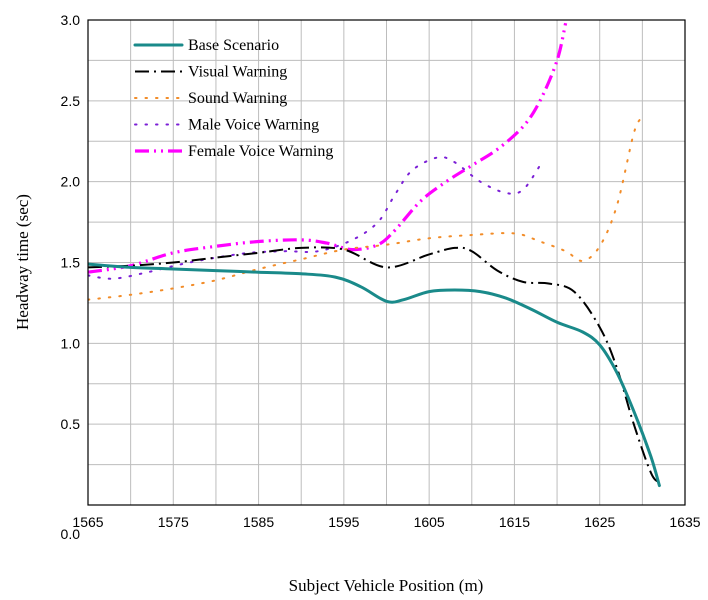  What do you see at coordinates (514, 522) in the screenshot?
I see `x-tick-label: 1615` at bounding box center [514, 522].